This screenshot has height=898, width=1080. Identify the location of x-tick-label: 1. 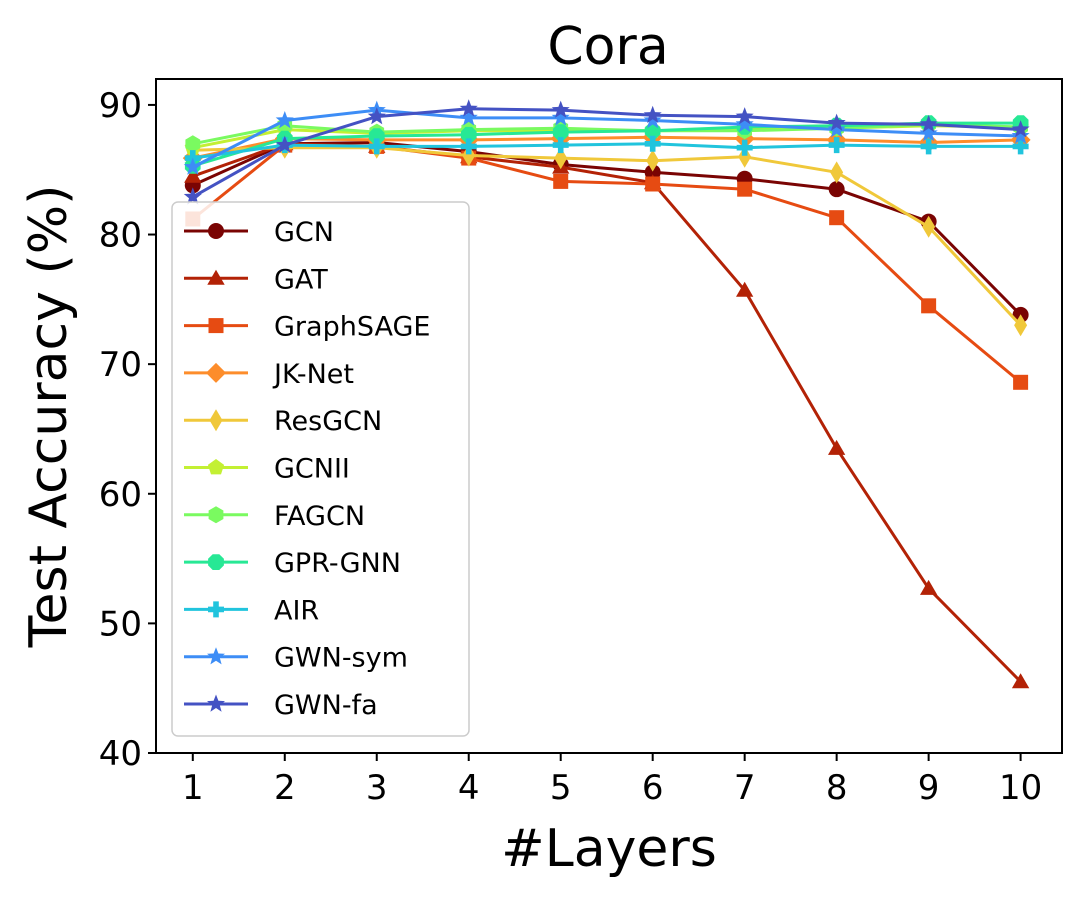
(193, 788).